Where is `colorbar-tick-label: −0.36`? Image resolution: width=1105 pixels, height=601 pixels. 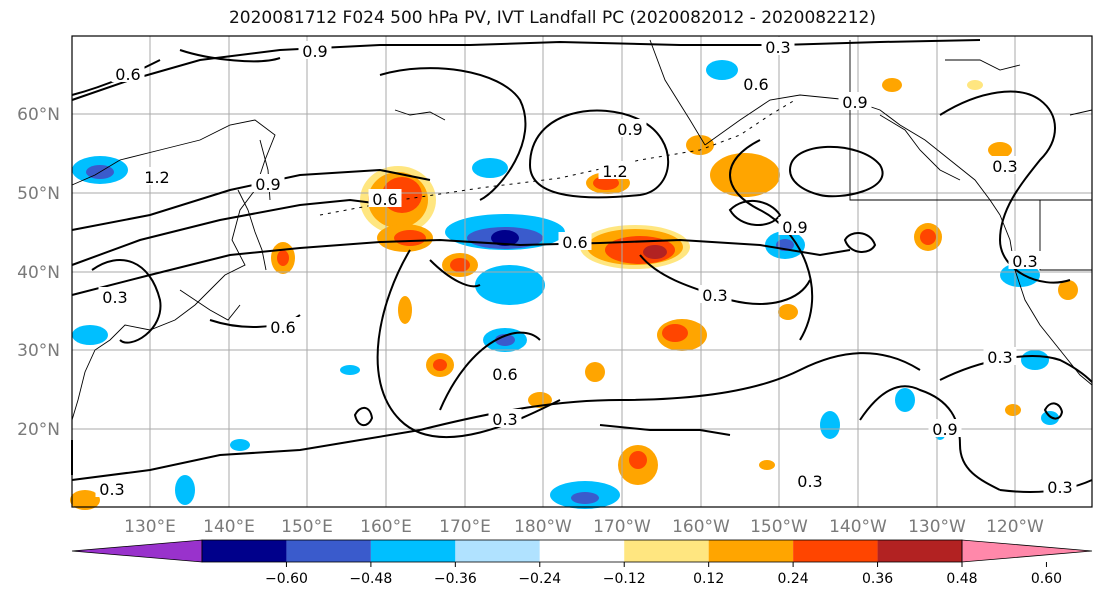
colorbar-tick-label: −0.36 is located at coordinates (455, 579).